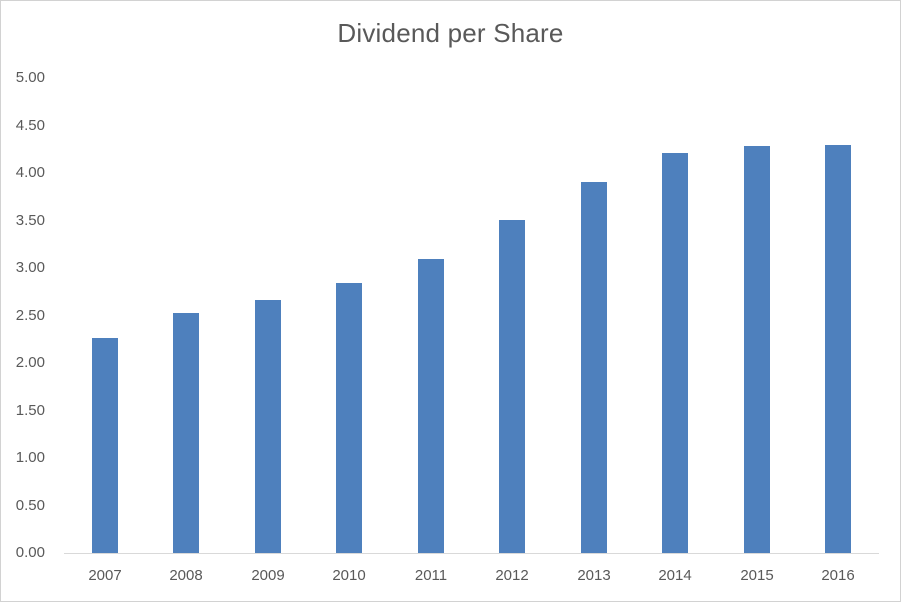 The width and height of the screenshot is (901, 602). I want to click on x-axis-tick-label: 2011, so click(431, 575).